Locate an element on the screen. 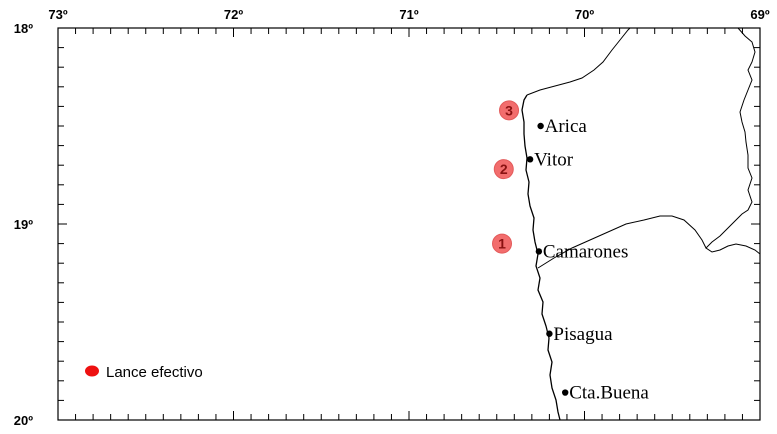  legend-dot is located at coordinates (92, 371).